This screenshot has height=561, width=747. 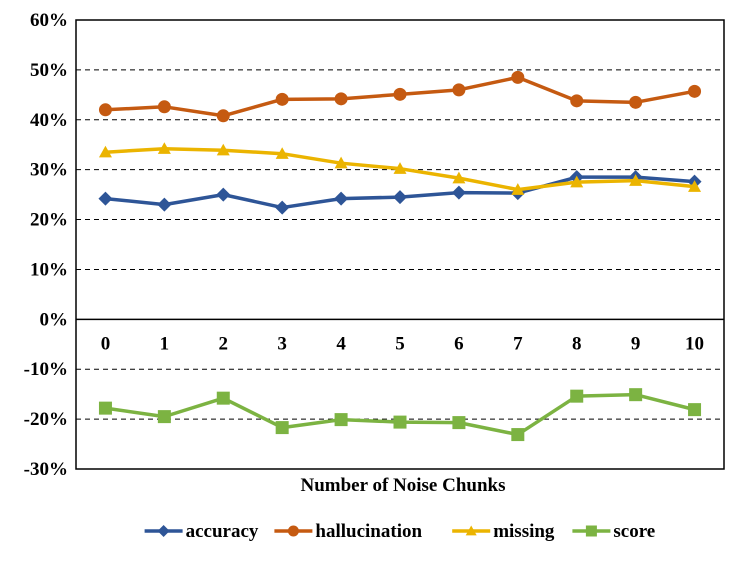 I want to click on legend-item-score: score, so click(x=613, y=531).